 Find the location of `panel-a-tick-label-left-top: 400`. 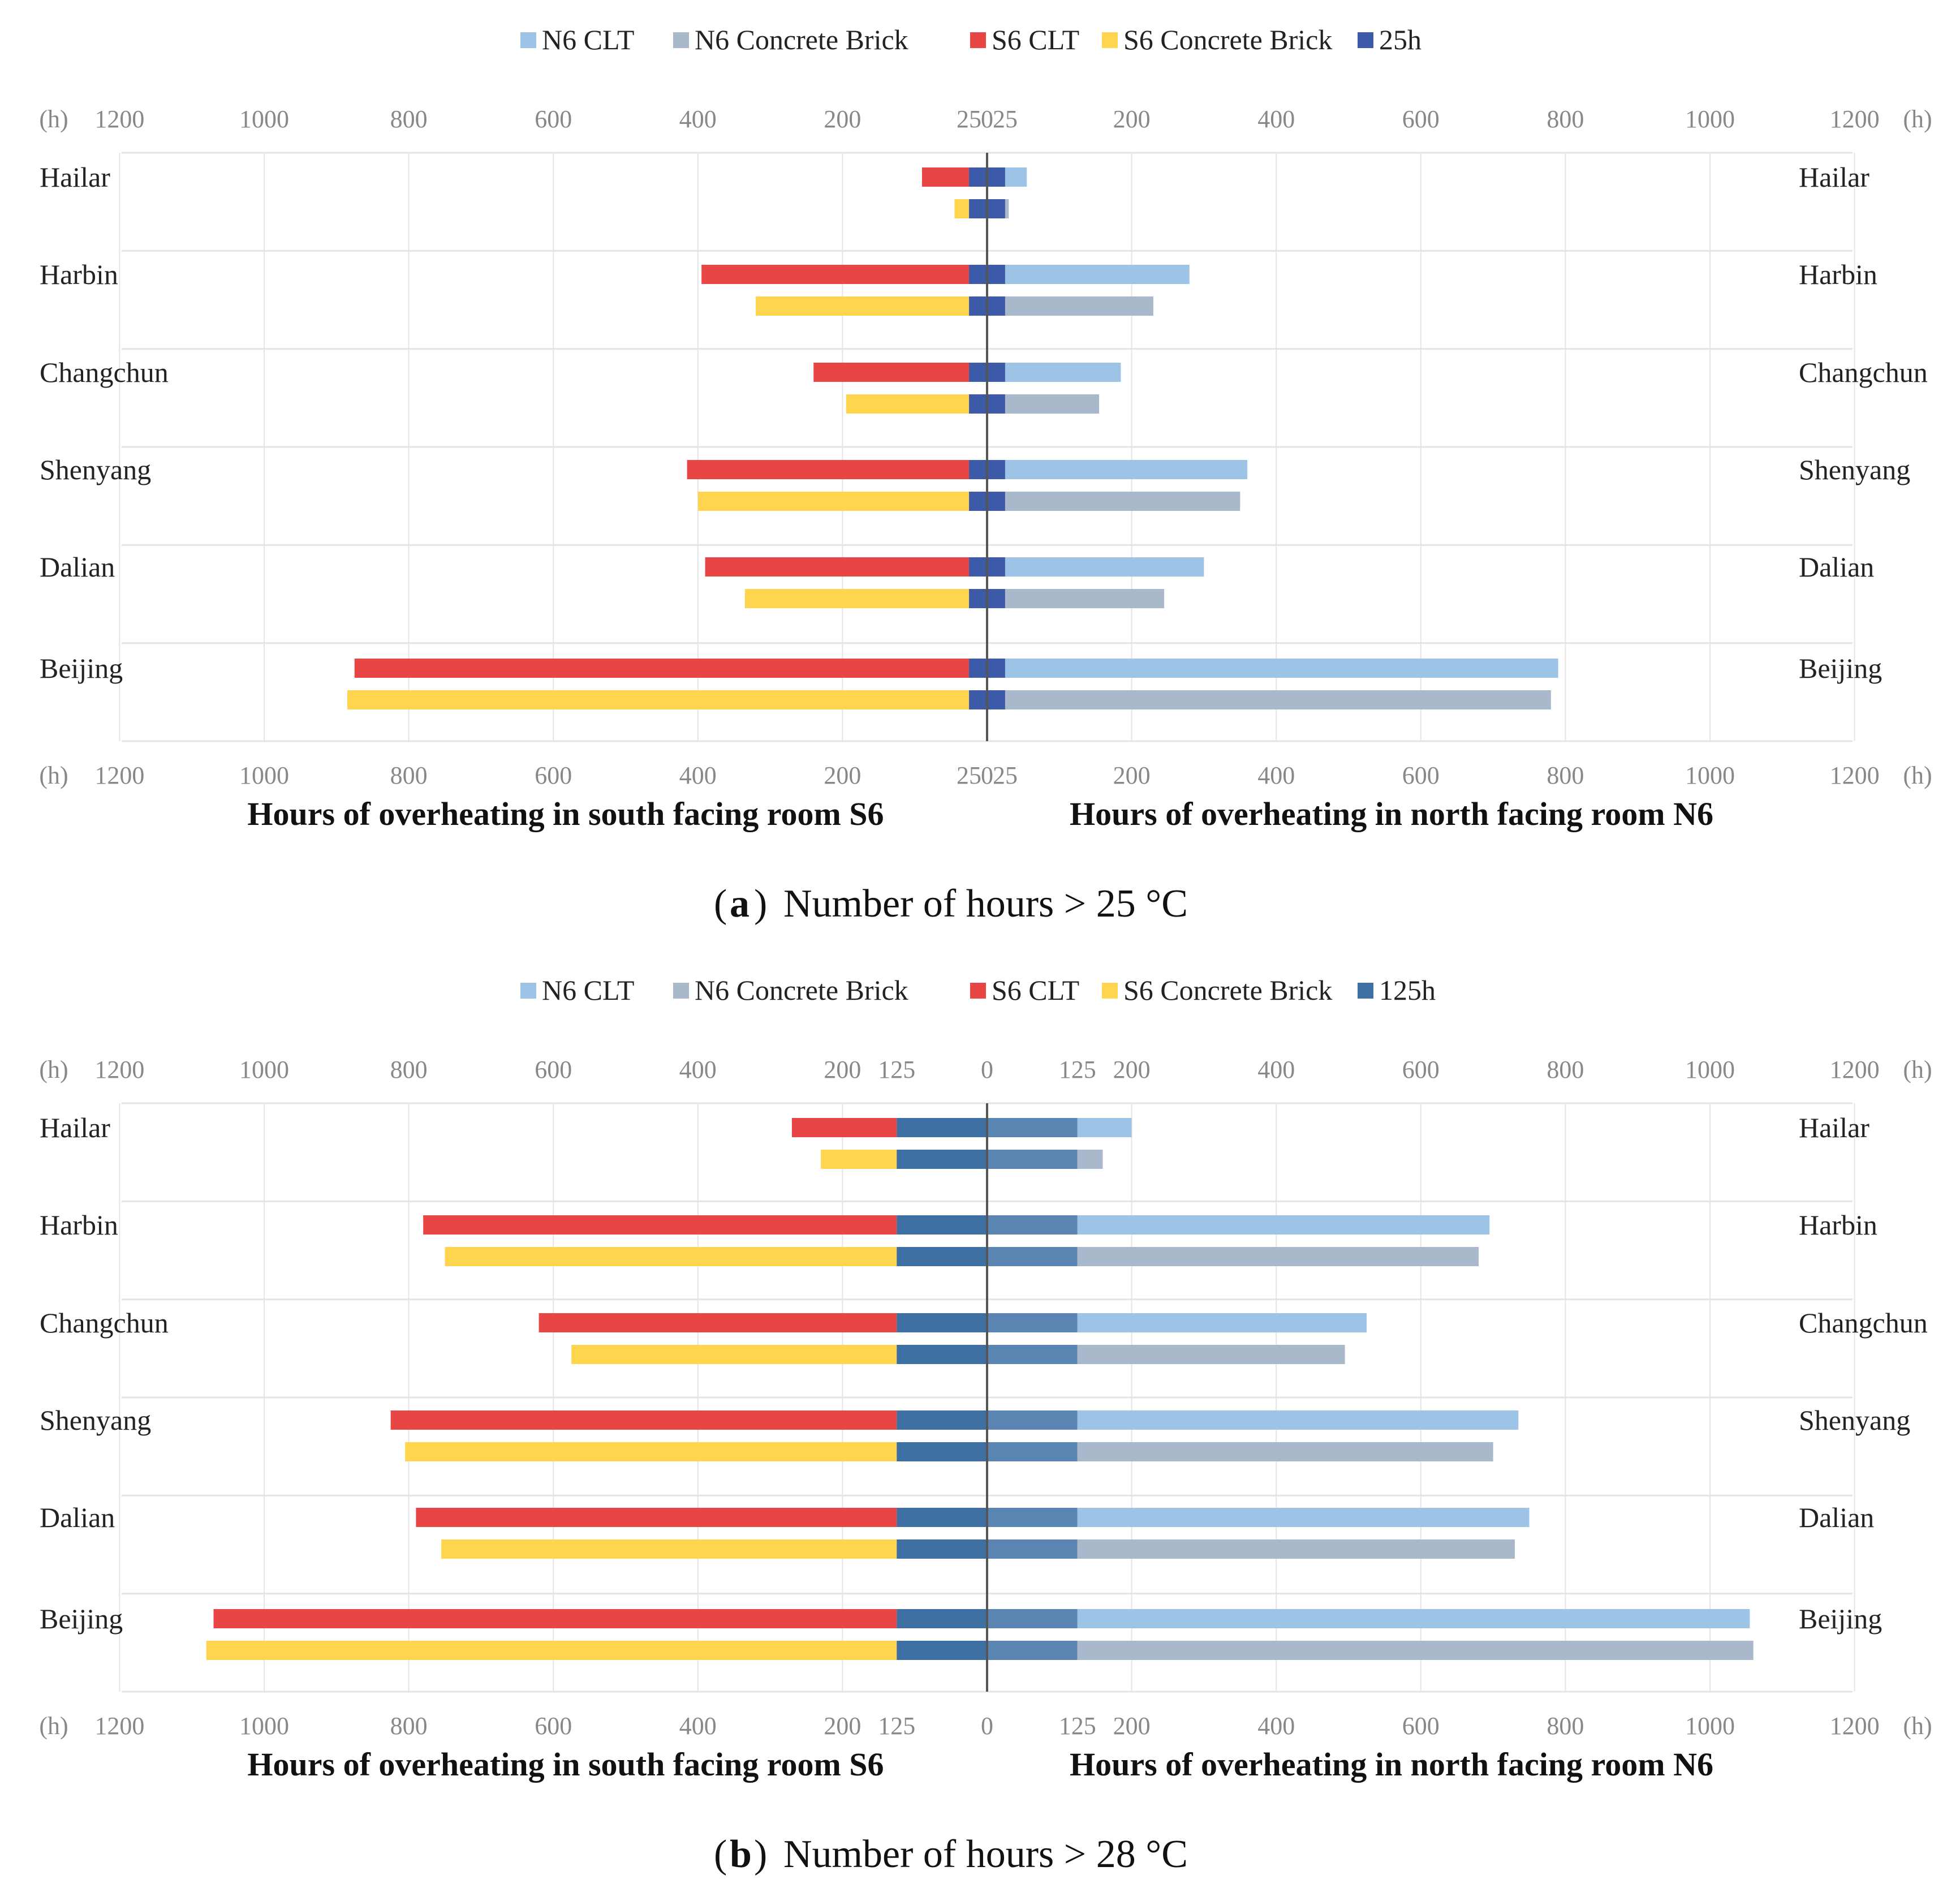

panel-a-tick-label-left-top: 400 is located at coordinates (698, 119).